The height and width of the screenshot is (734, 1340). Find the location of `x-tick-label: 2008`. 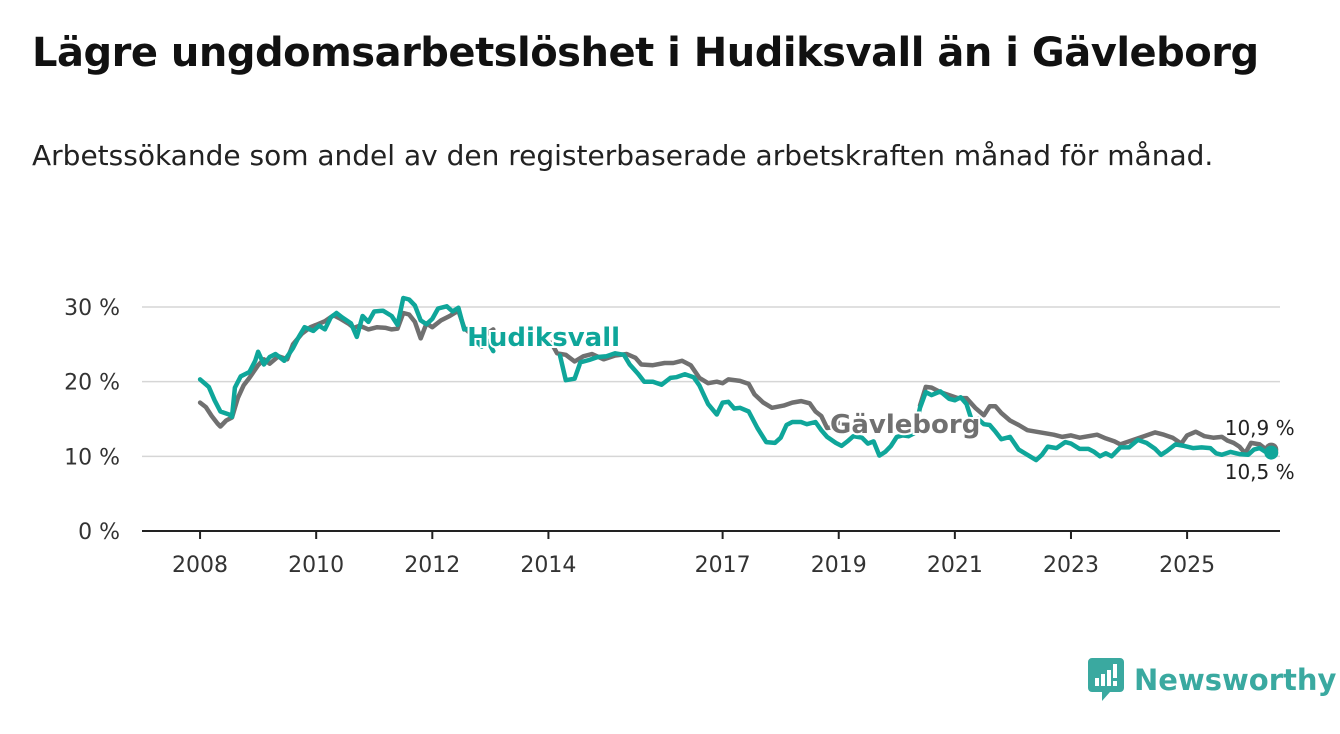

x-tick-label: 2008 is located at coordinates (200, 565).